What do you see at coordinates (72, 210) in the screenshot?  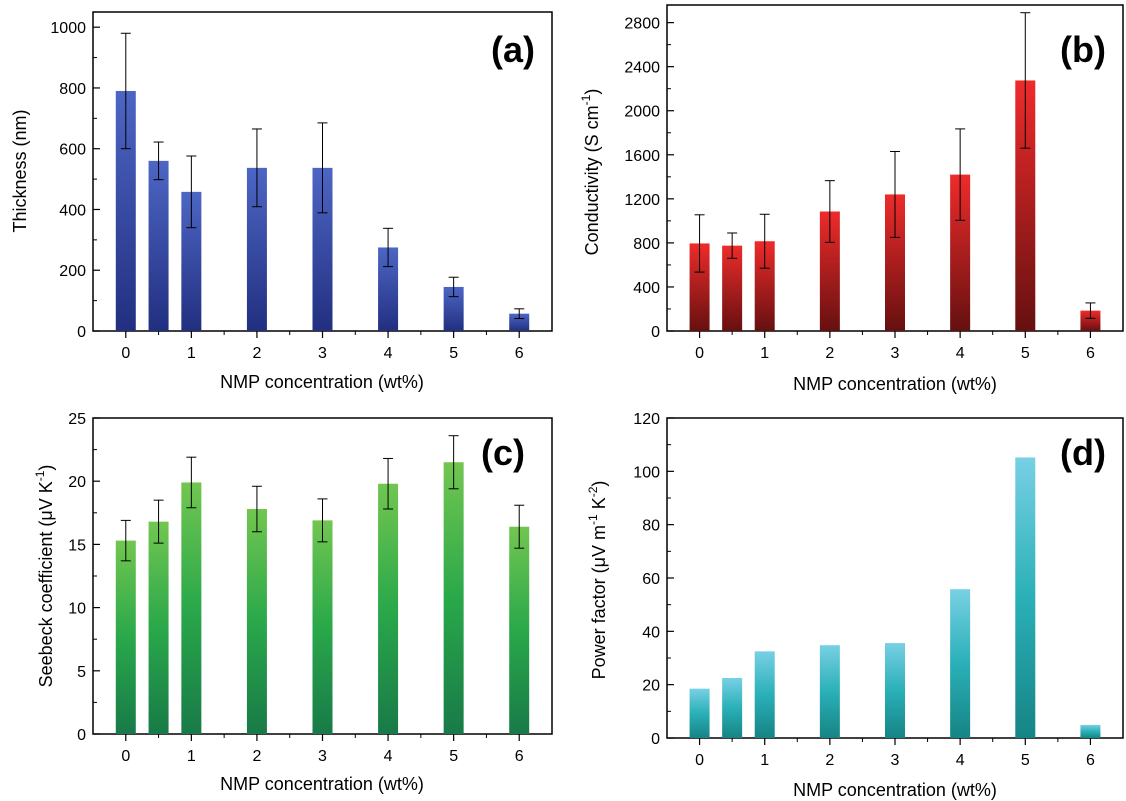 I see `y-tick-label: 400` at bounding box center [72, 210].